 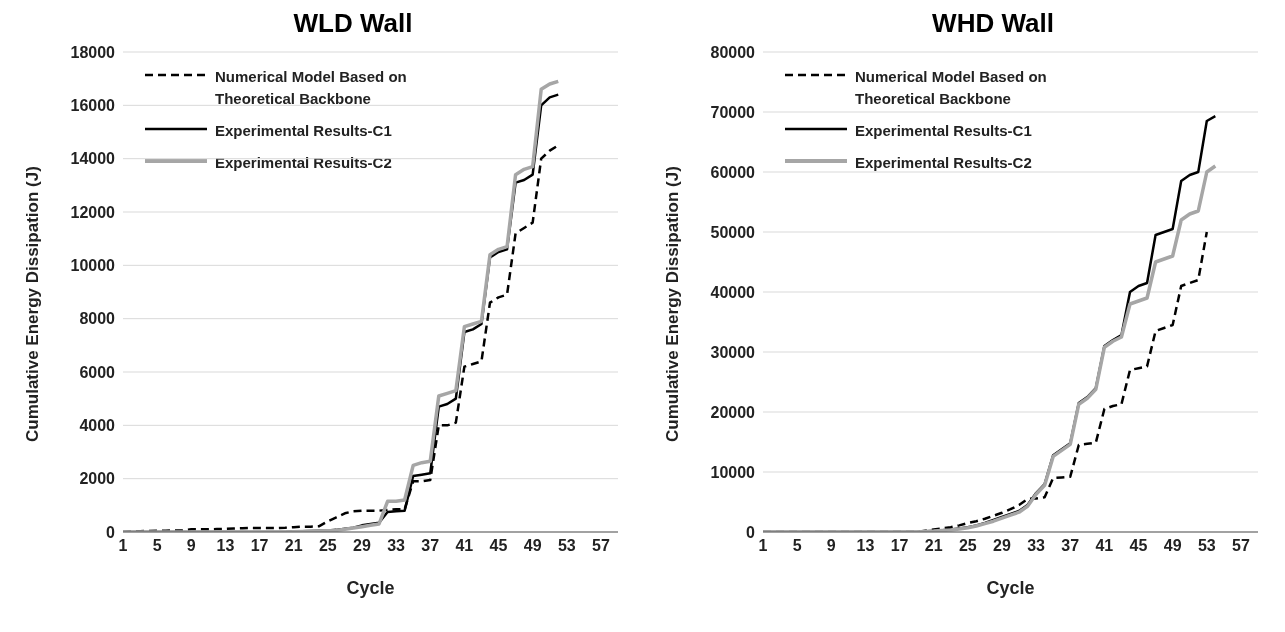 What do you see at coordinates (733, 352) in the screenshot?
I see `y-tick-label: 30000` at bounding box center [733, 352].